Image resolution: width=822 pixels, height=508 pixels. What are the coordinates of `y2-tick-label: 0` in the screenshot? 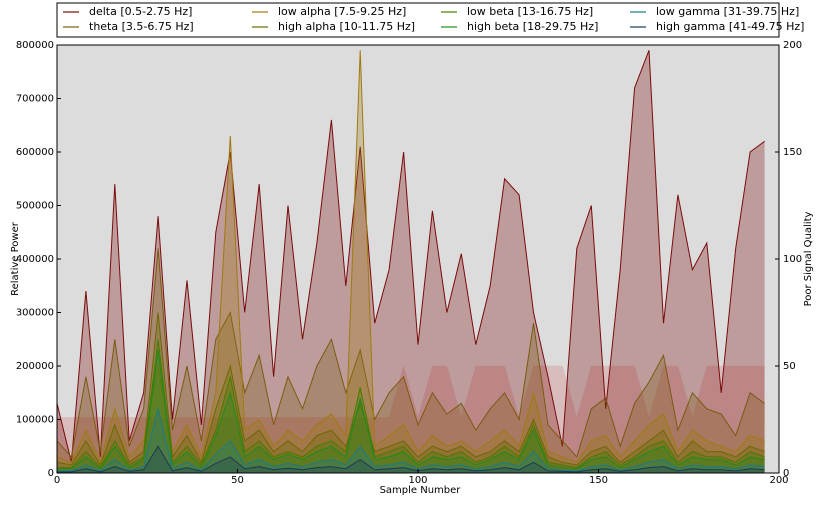 It's located at (786, 473).